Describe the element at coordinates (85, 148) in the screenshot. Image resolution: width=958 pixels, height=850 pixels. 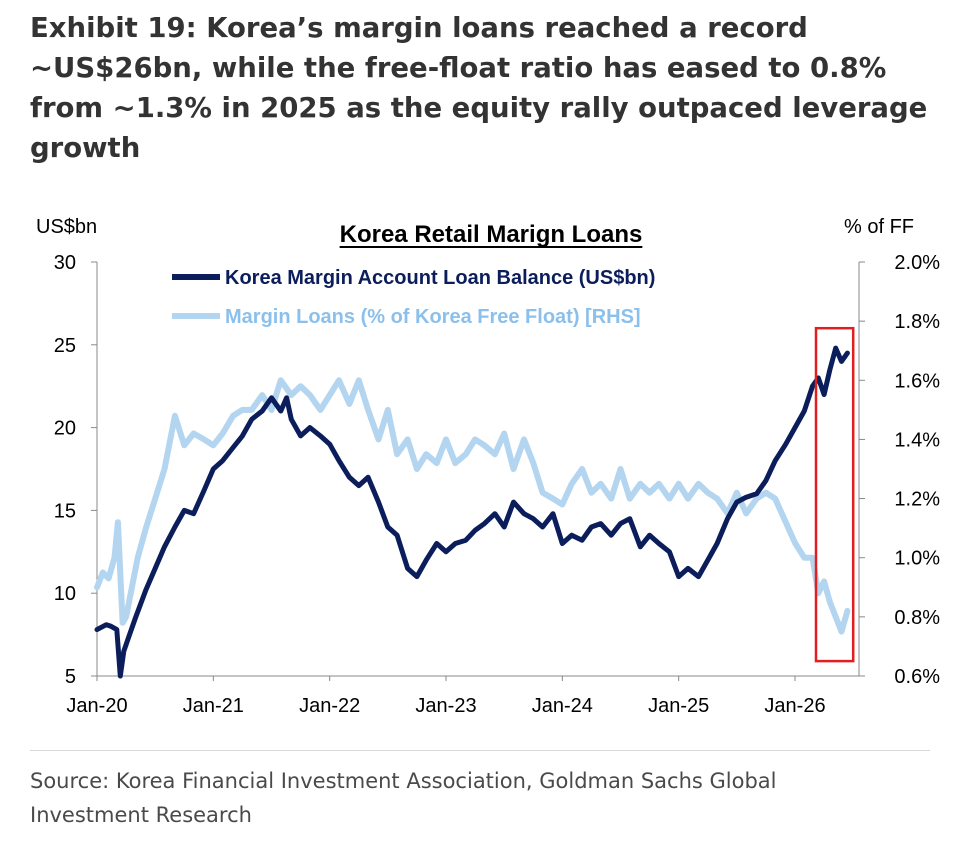
I see `exhibit-title-line: growth` at that location.